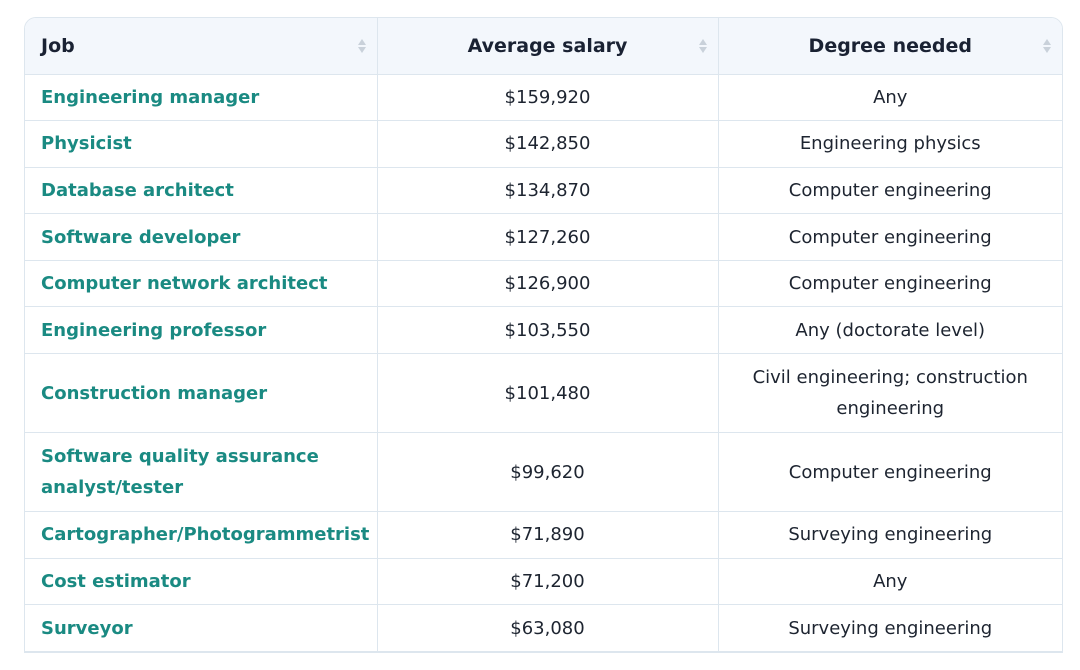 The width and height of the screenshot is (1080, 670). What do you see at coordinates (548, 628) in the screenshot?
I see `salary-cell: $63,080` at bounding box center [548, 628].